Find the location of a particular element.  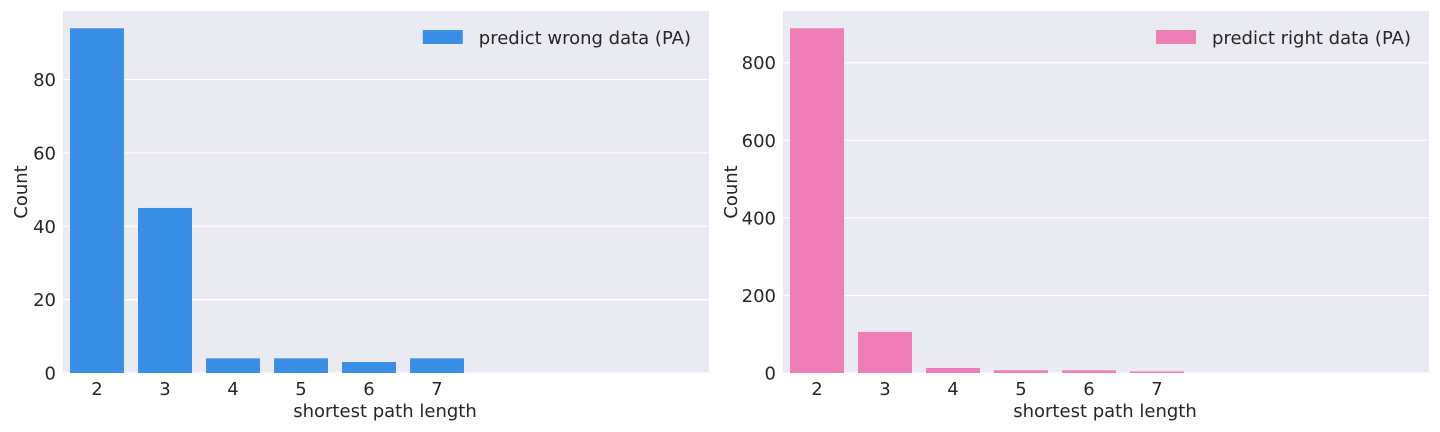

y-tick-label: 800 is located at coordinates (759, 63).